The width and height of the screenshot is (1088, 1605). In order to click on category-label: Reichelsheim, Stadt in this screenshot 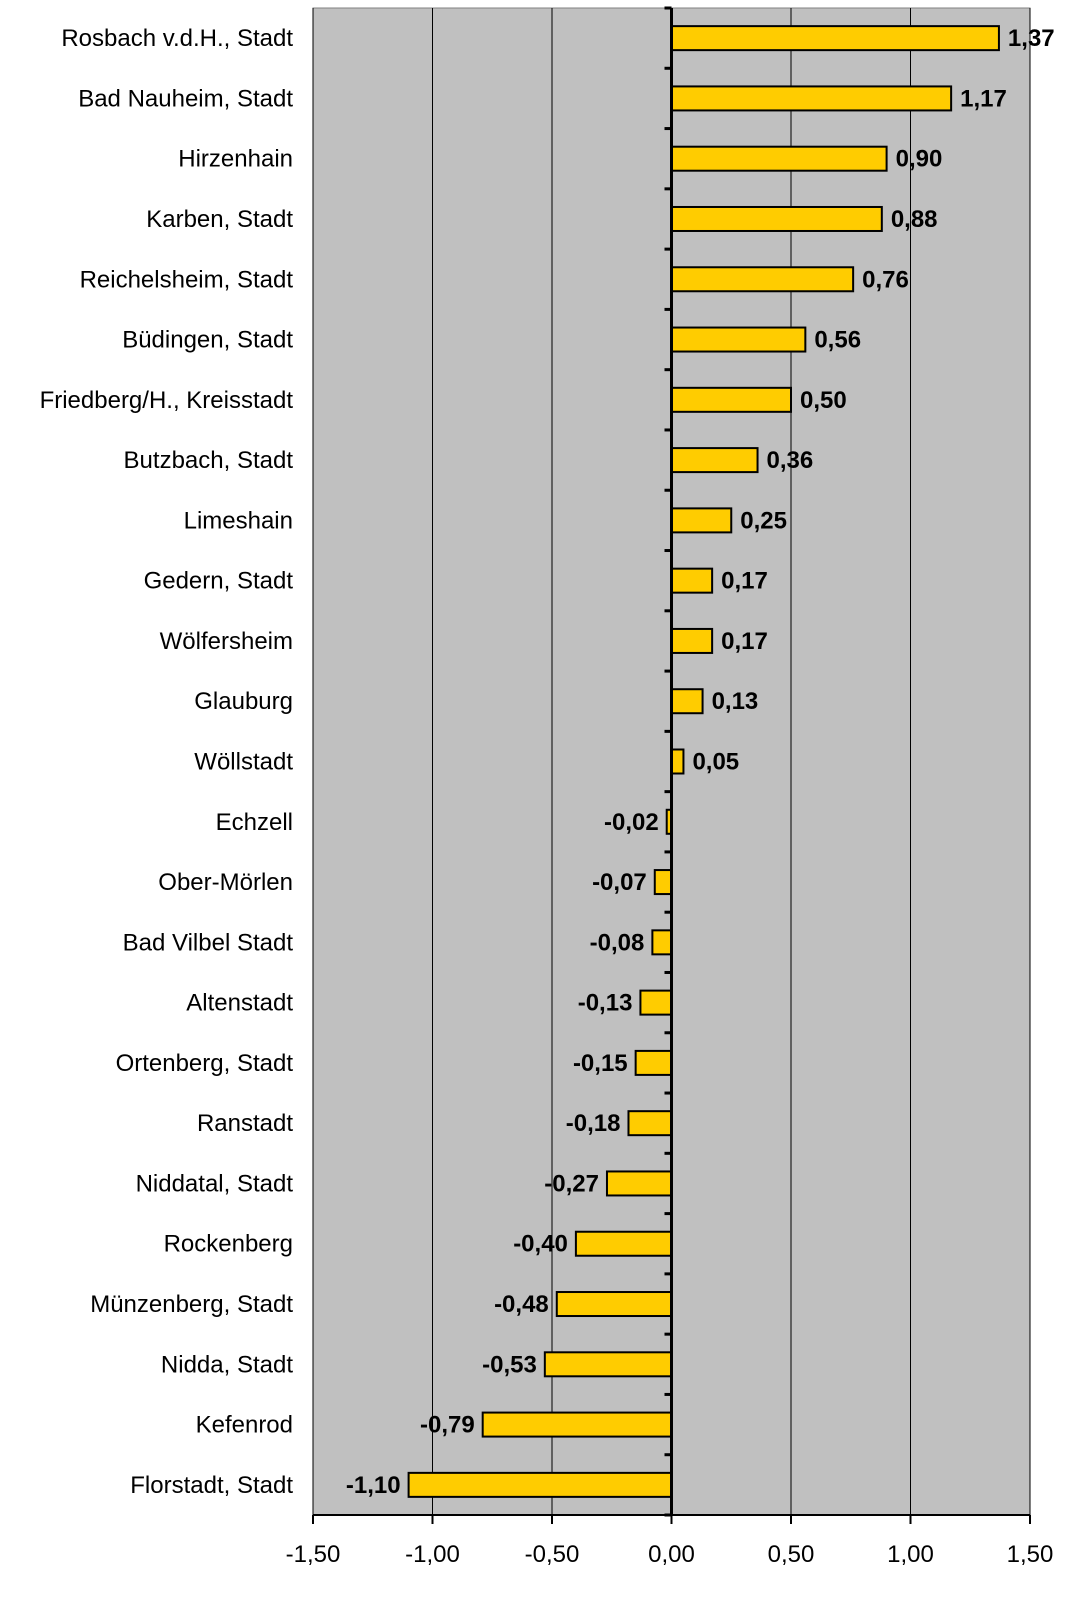, I will do `click(187, 279)`.